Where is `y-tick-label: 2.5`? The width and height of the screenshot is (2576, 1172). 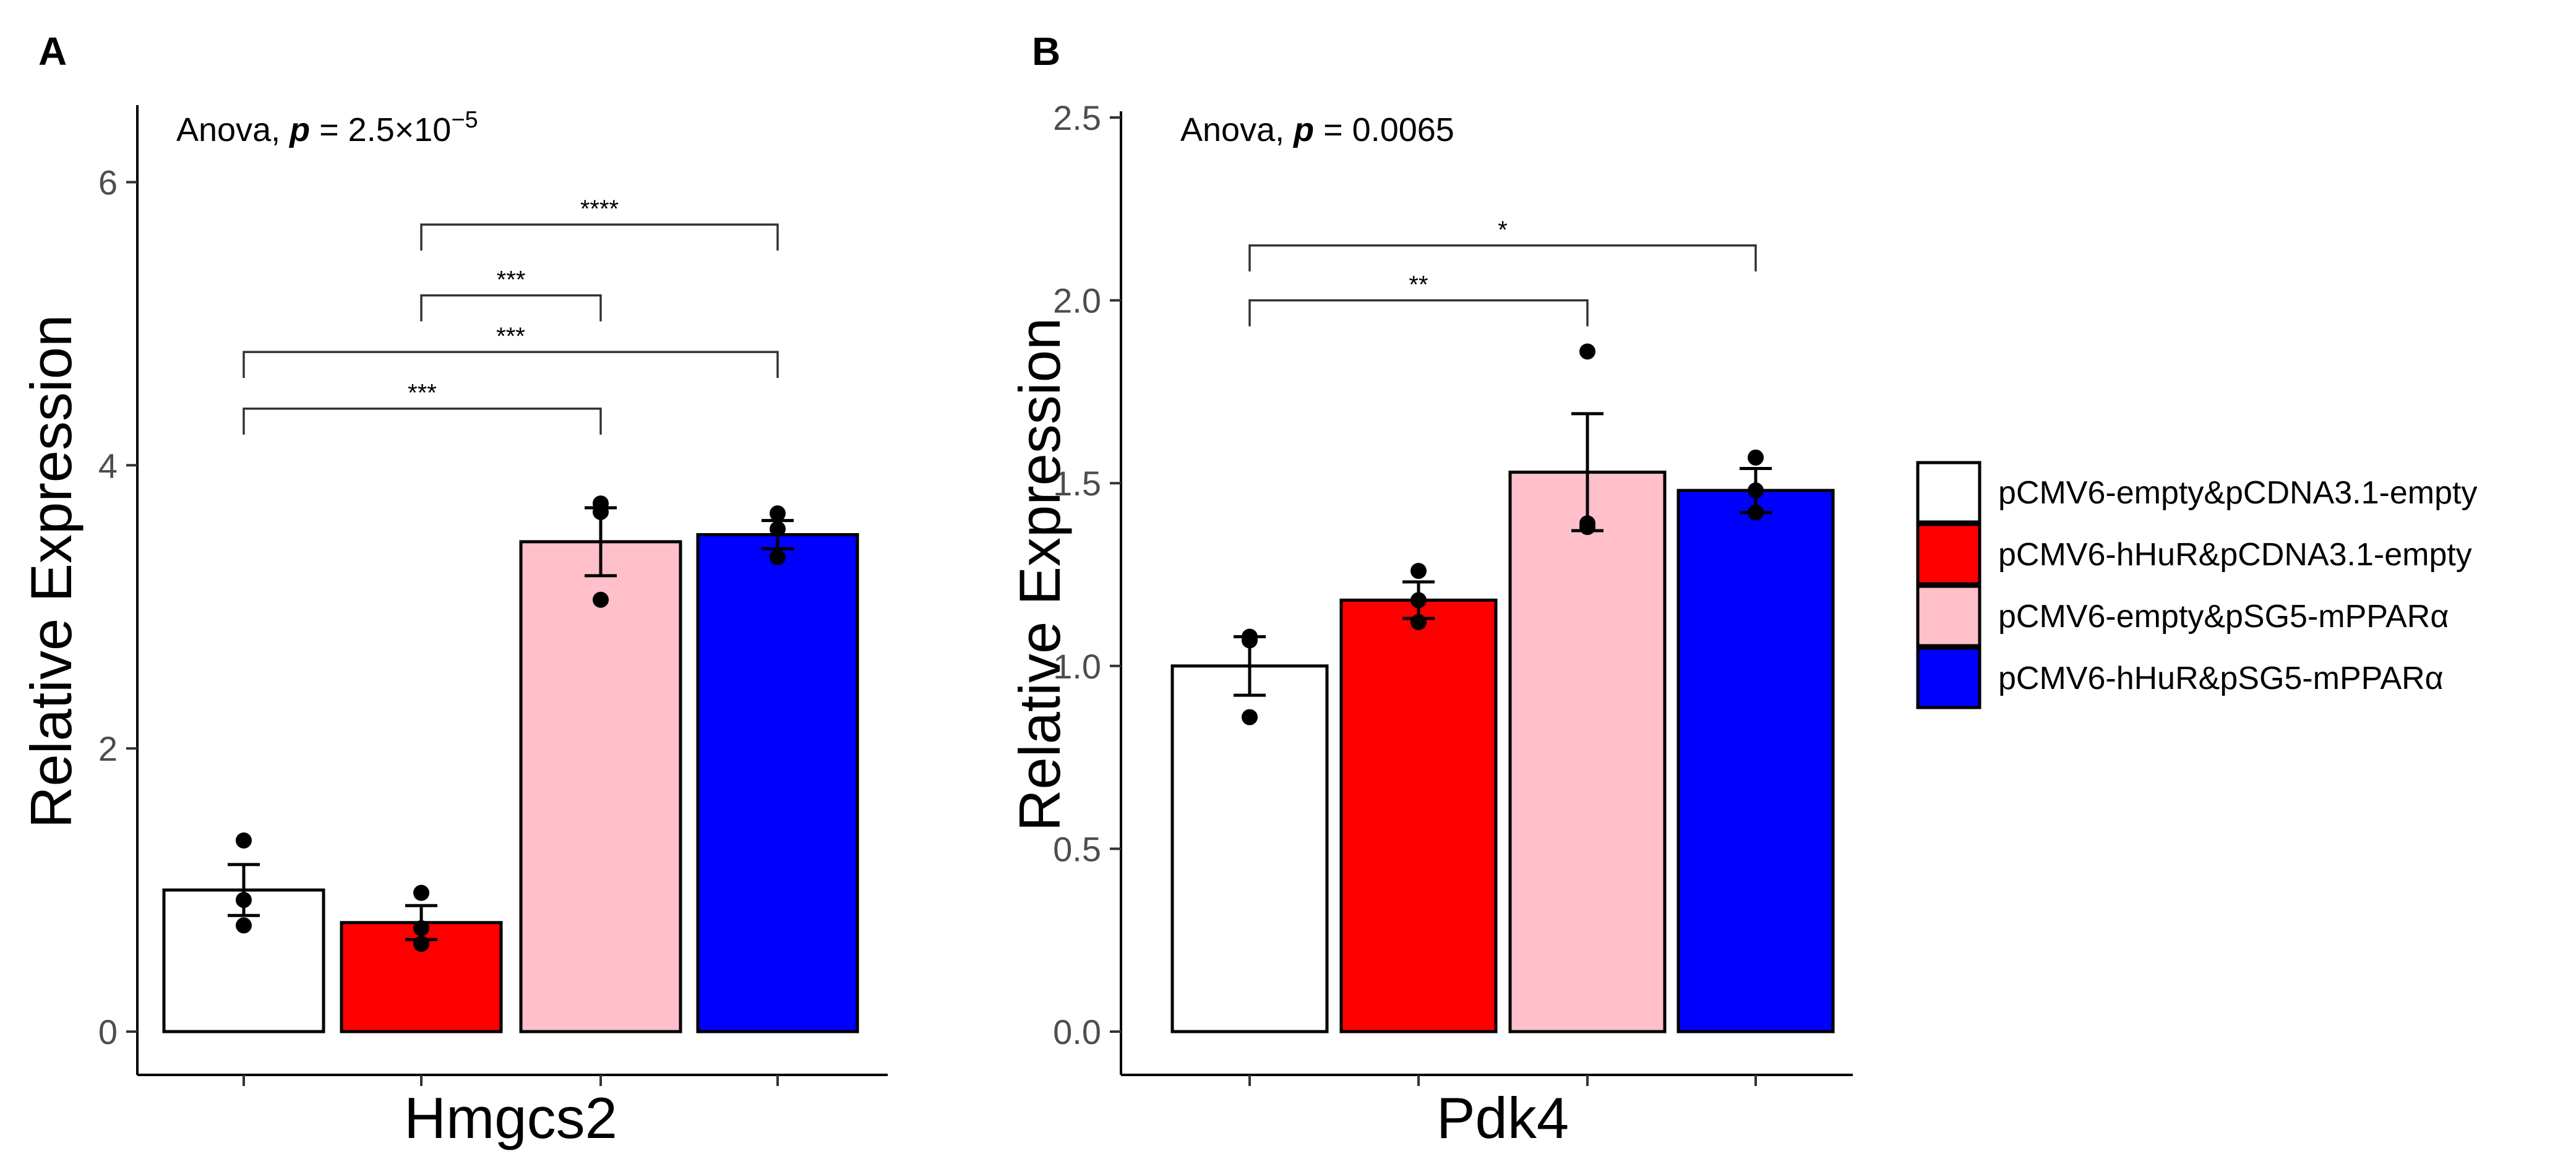
y-tick-label: 2.5 is located at coordinates (1077, 117).